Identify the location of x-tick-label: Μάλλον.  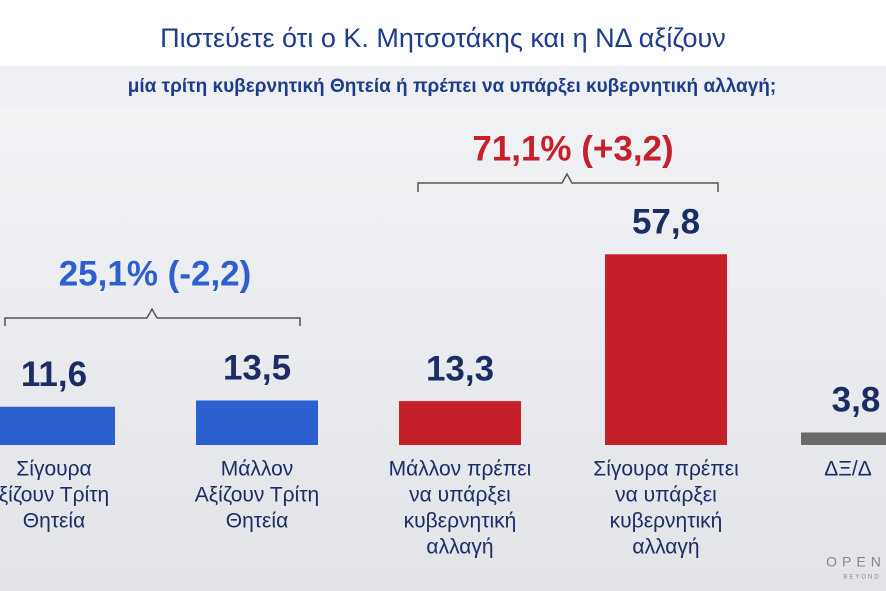
(257, 469).